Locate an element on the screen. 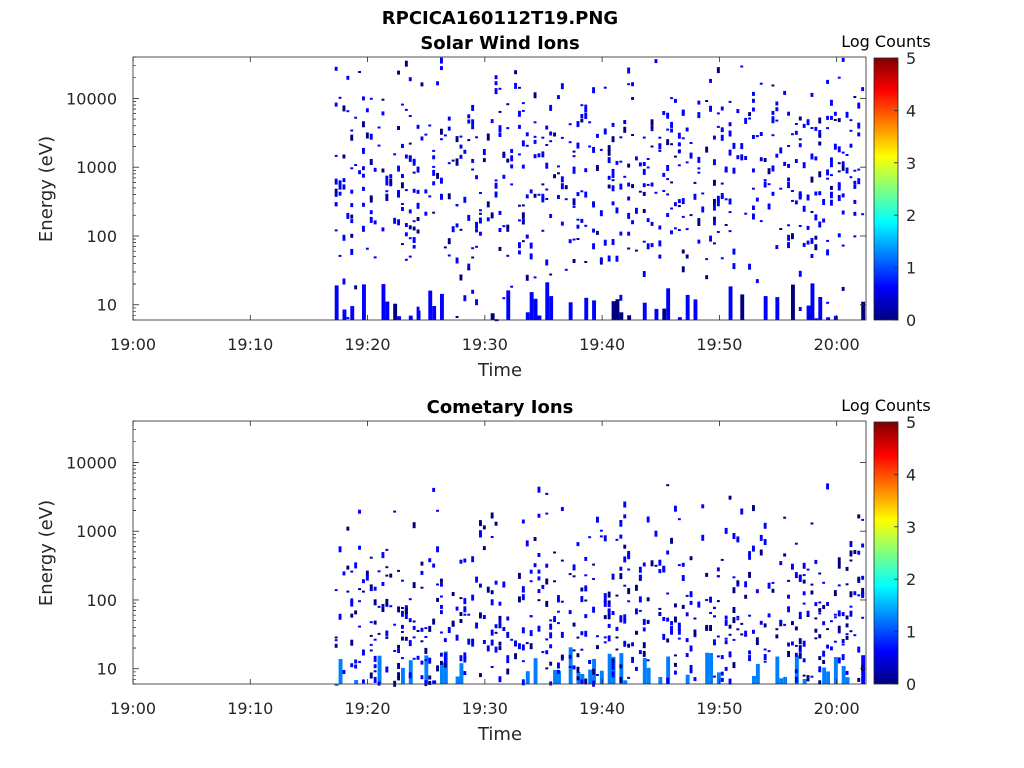 This screenshot has width=1024, height=768. x-tick-label: 20:00 is located at coordinates (837, 344).